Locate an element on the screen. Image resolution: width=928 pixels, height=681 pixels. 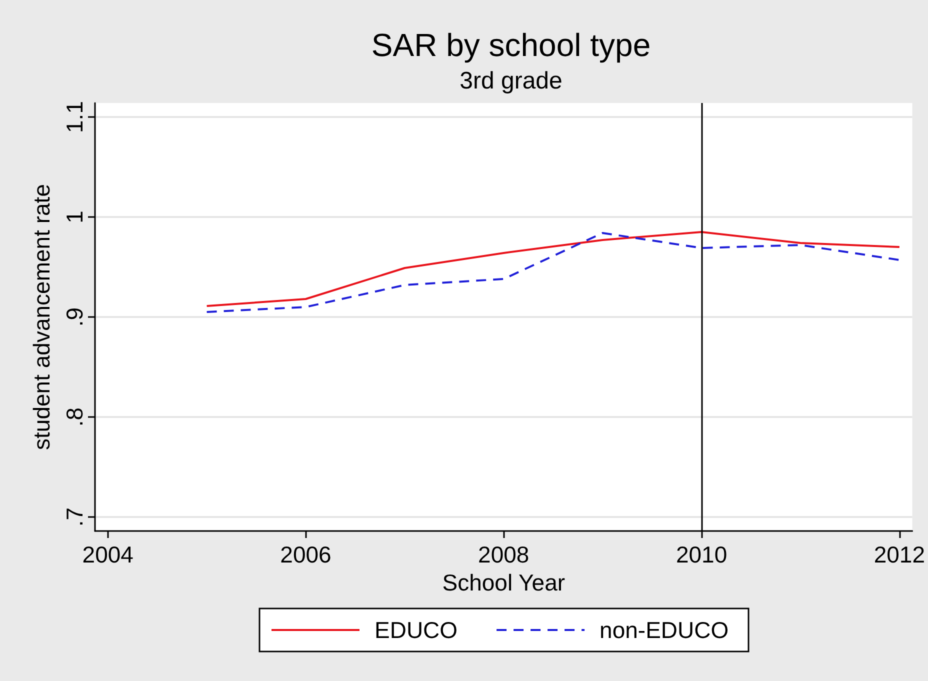
x-tick-label: 2010 is located at coordinates (702, 555).